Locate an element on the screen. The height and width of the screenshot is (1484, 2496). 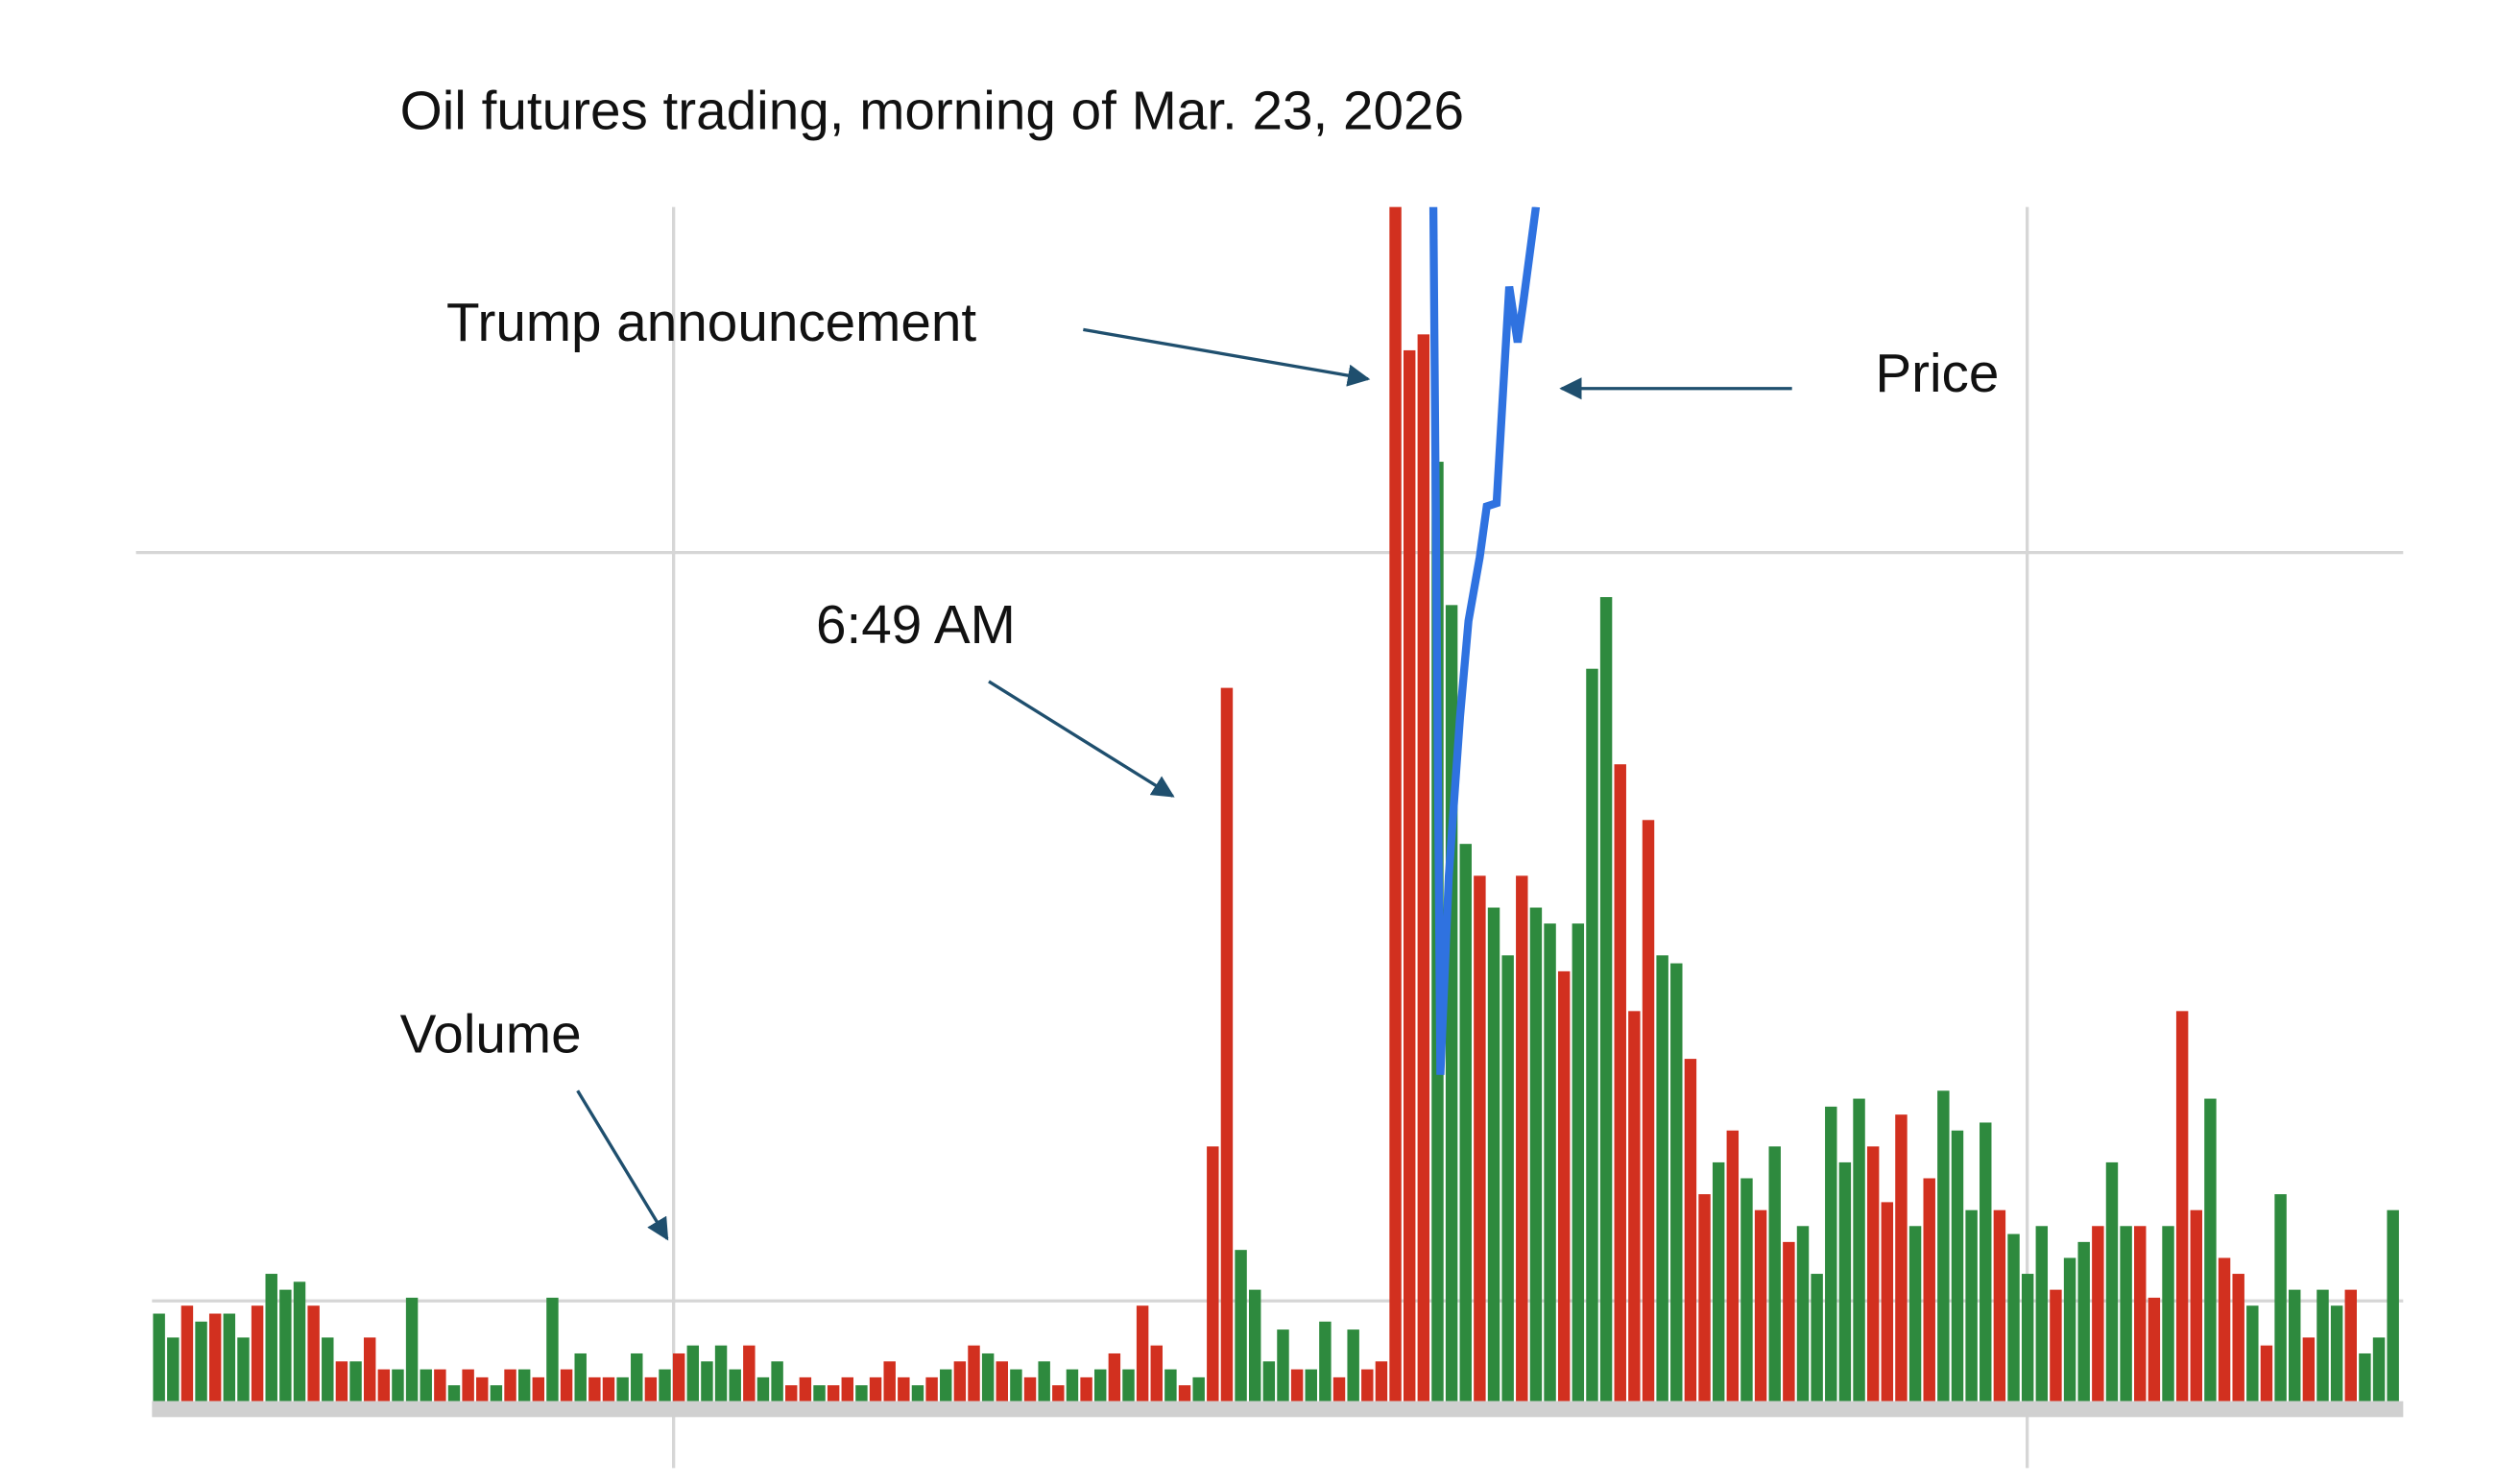
annotation: Volume is located at coordinates (491, 1034).